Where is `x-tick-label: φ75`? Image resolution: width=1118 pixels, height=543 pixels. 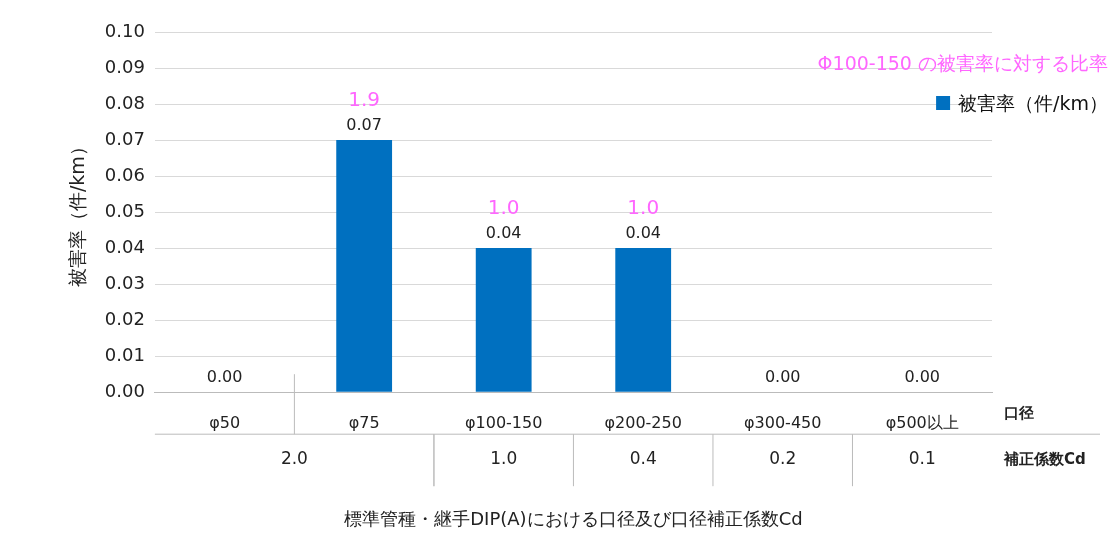 x-tick-label: φ75 is located at coordinates (364, 422).